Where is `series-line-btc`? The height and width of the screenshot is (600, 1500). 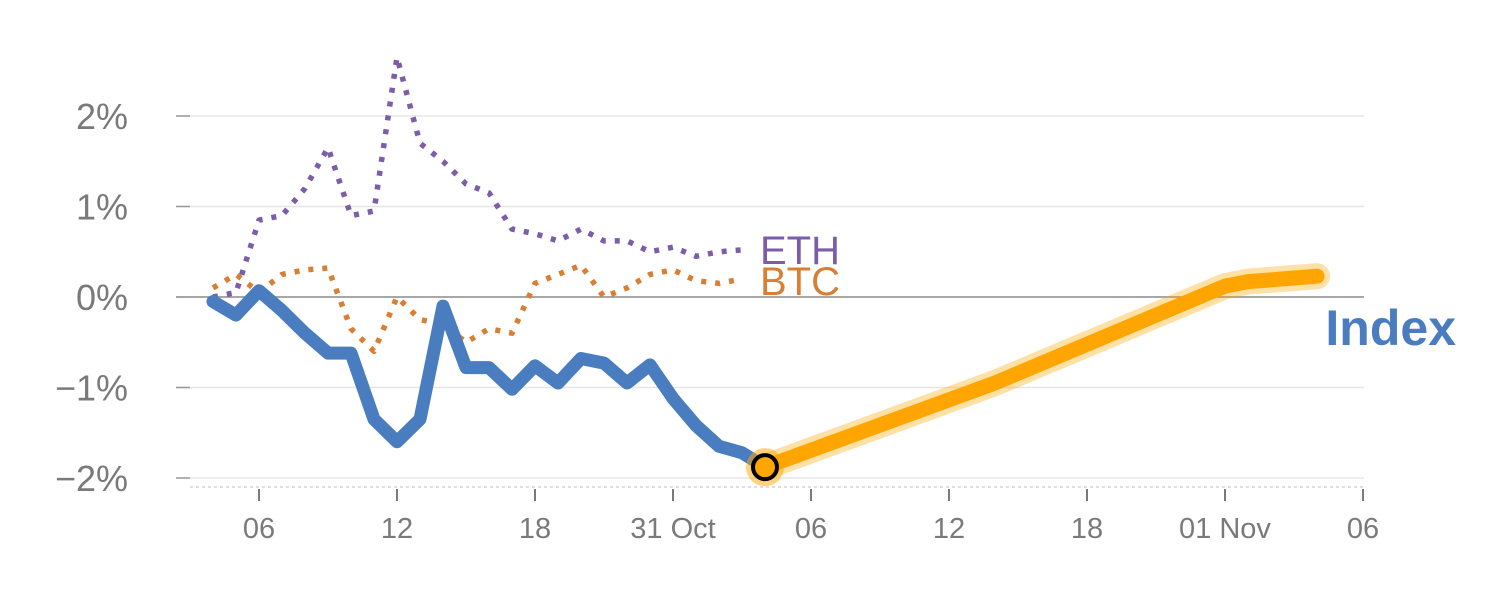 series-line-btc is located at coordinates (477, 308).